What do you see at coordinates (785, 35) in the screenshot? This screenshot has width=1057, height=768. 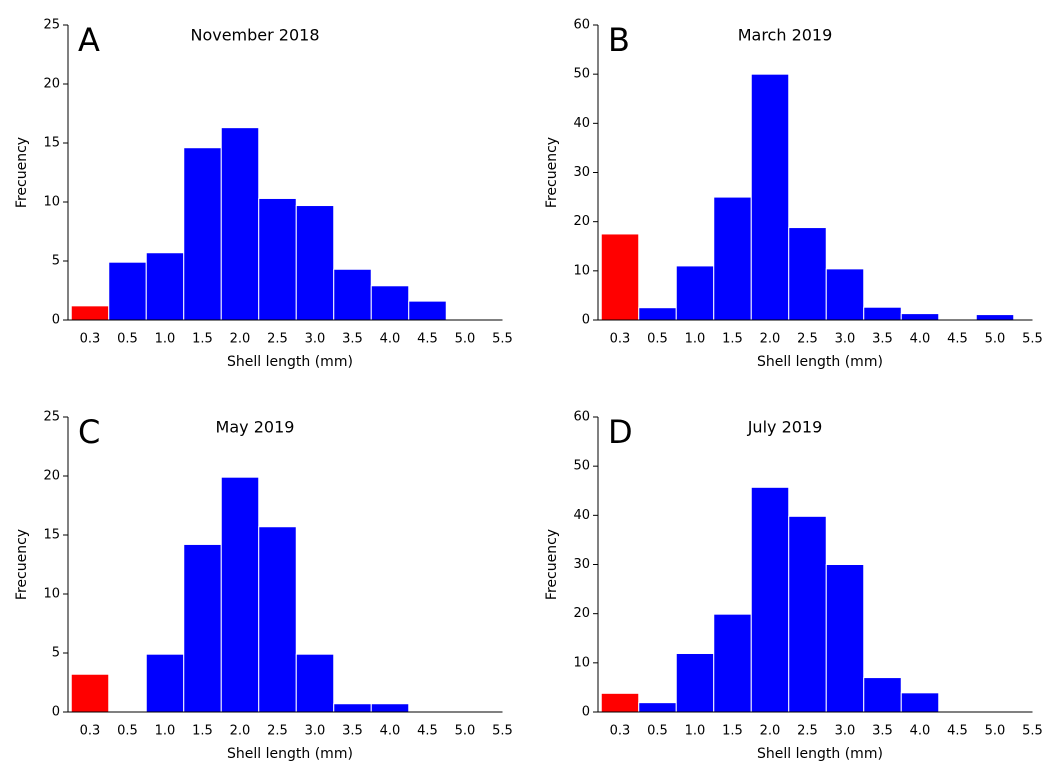 I see `chart-title: March 2019` at bounding box center [785, 35].